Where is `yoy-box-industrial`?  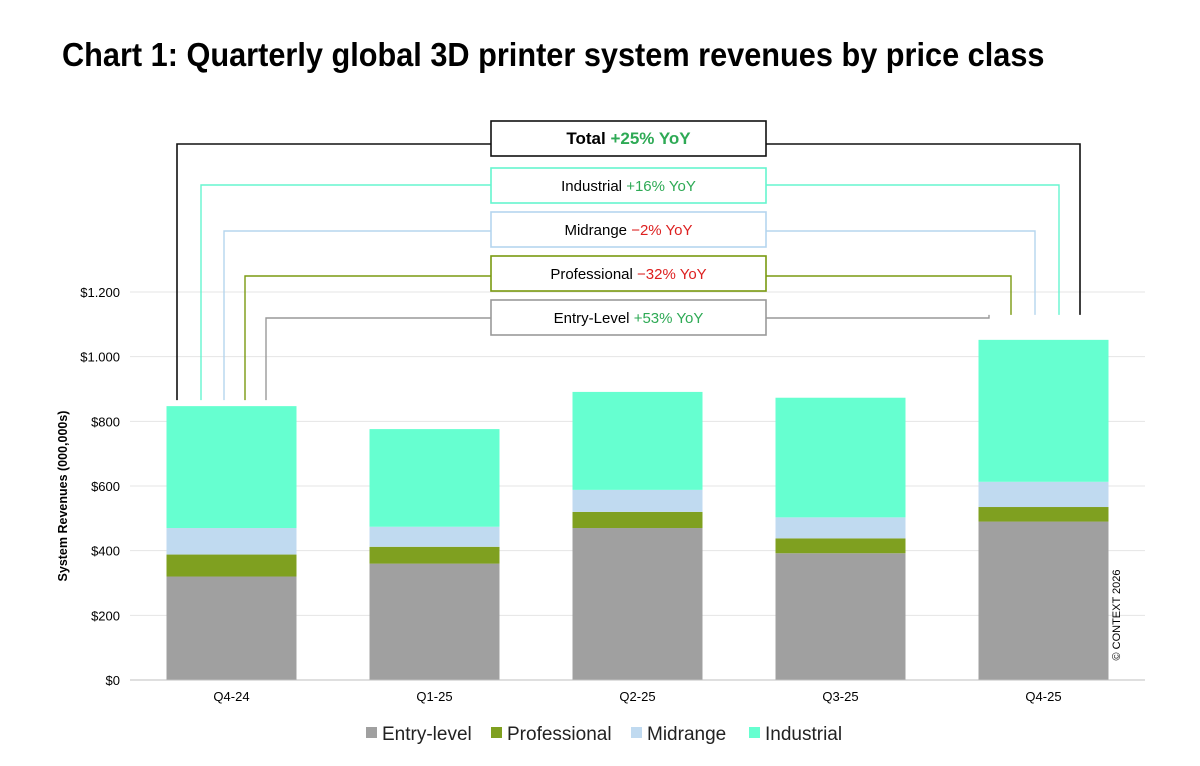 yoy-box-industrial is located at coordinates (628, 185).